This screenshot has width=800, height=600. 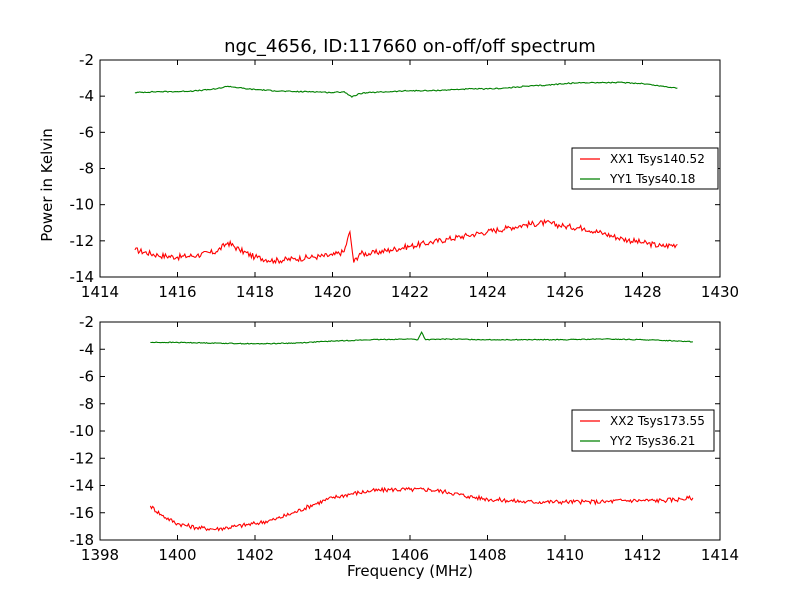 I want to click on x-tick-label: 1422, so click(x=410, y=292).